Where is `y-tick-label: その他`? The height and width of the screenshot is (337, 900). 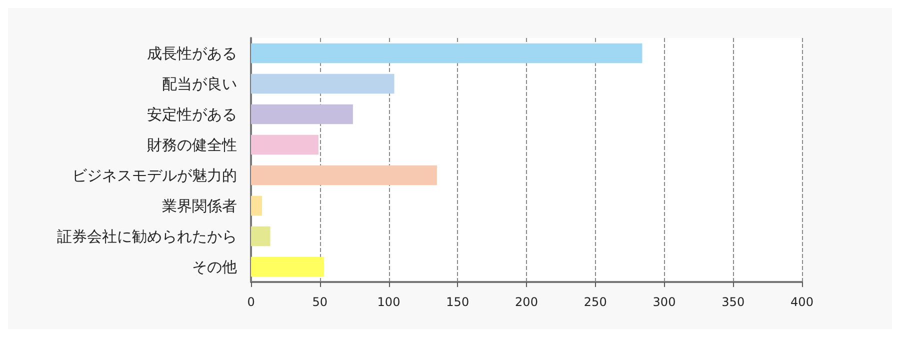 y-tick-label: その他 is located at coordinates (214, 267).